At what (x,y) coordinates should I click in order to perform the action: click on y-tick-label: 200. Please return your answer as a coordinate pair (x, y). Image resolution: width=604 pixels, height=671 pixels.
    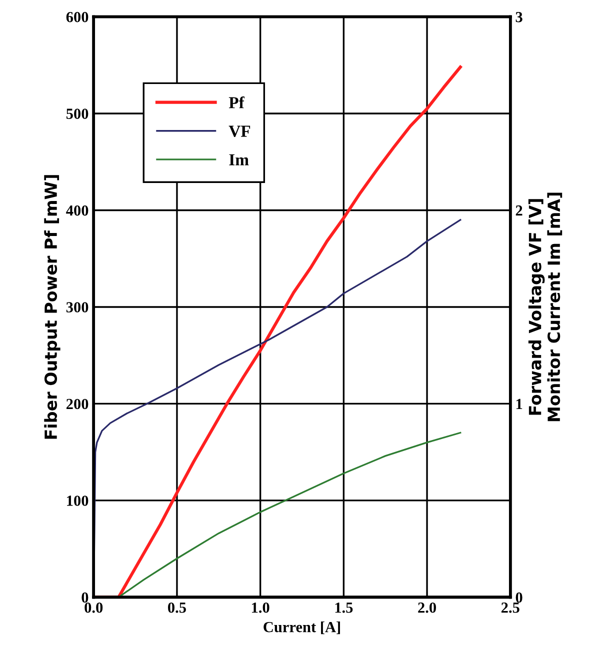
    Looking at the image, I should click on (77, 404).